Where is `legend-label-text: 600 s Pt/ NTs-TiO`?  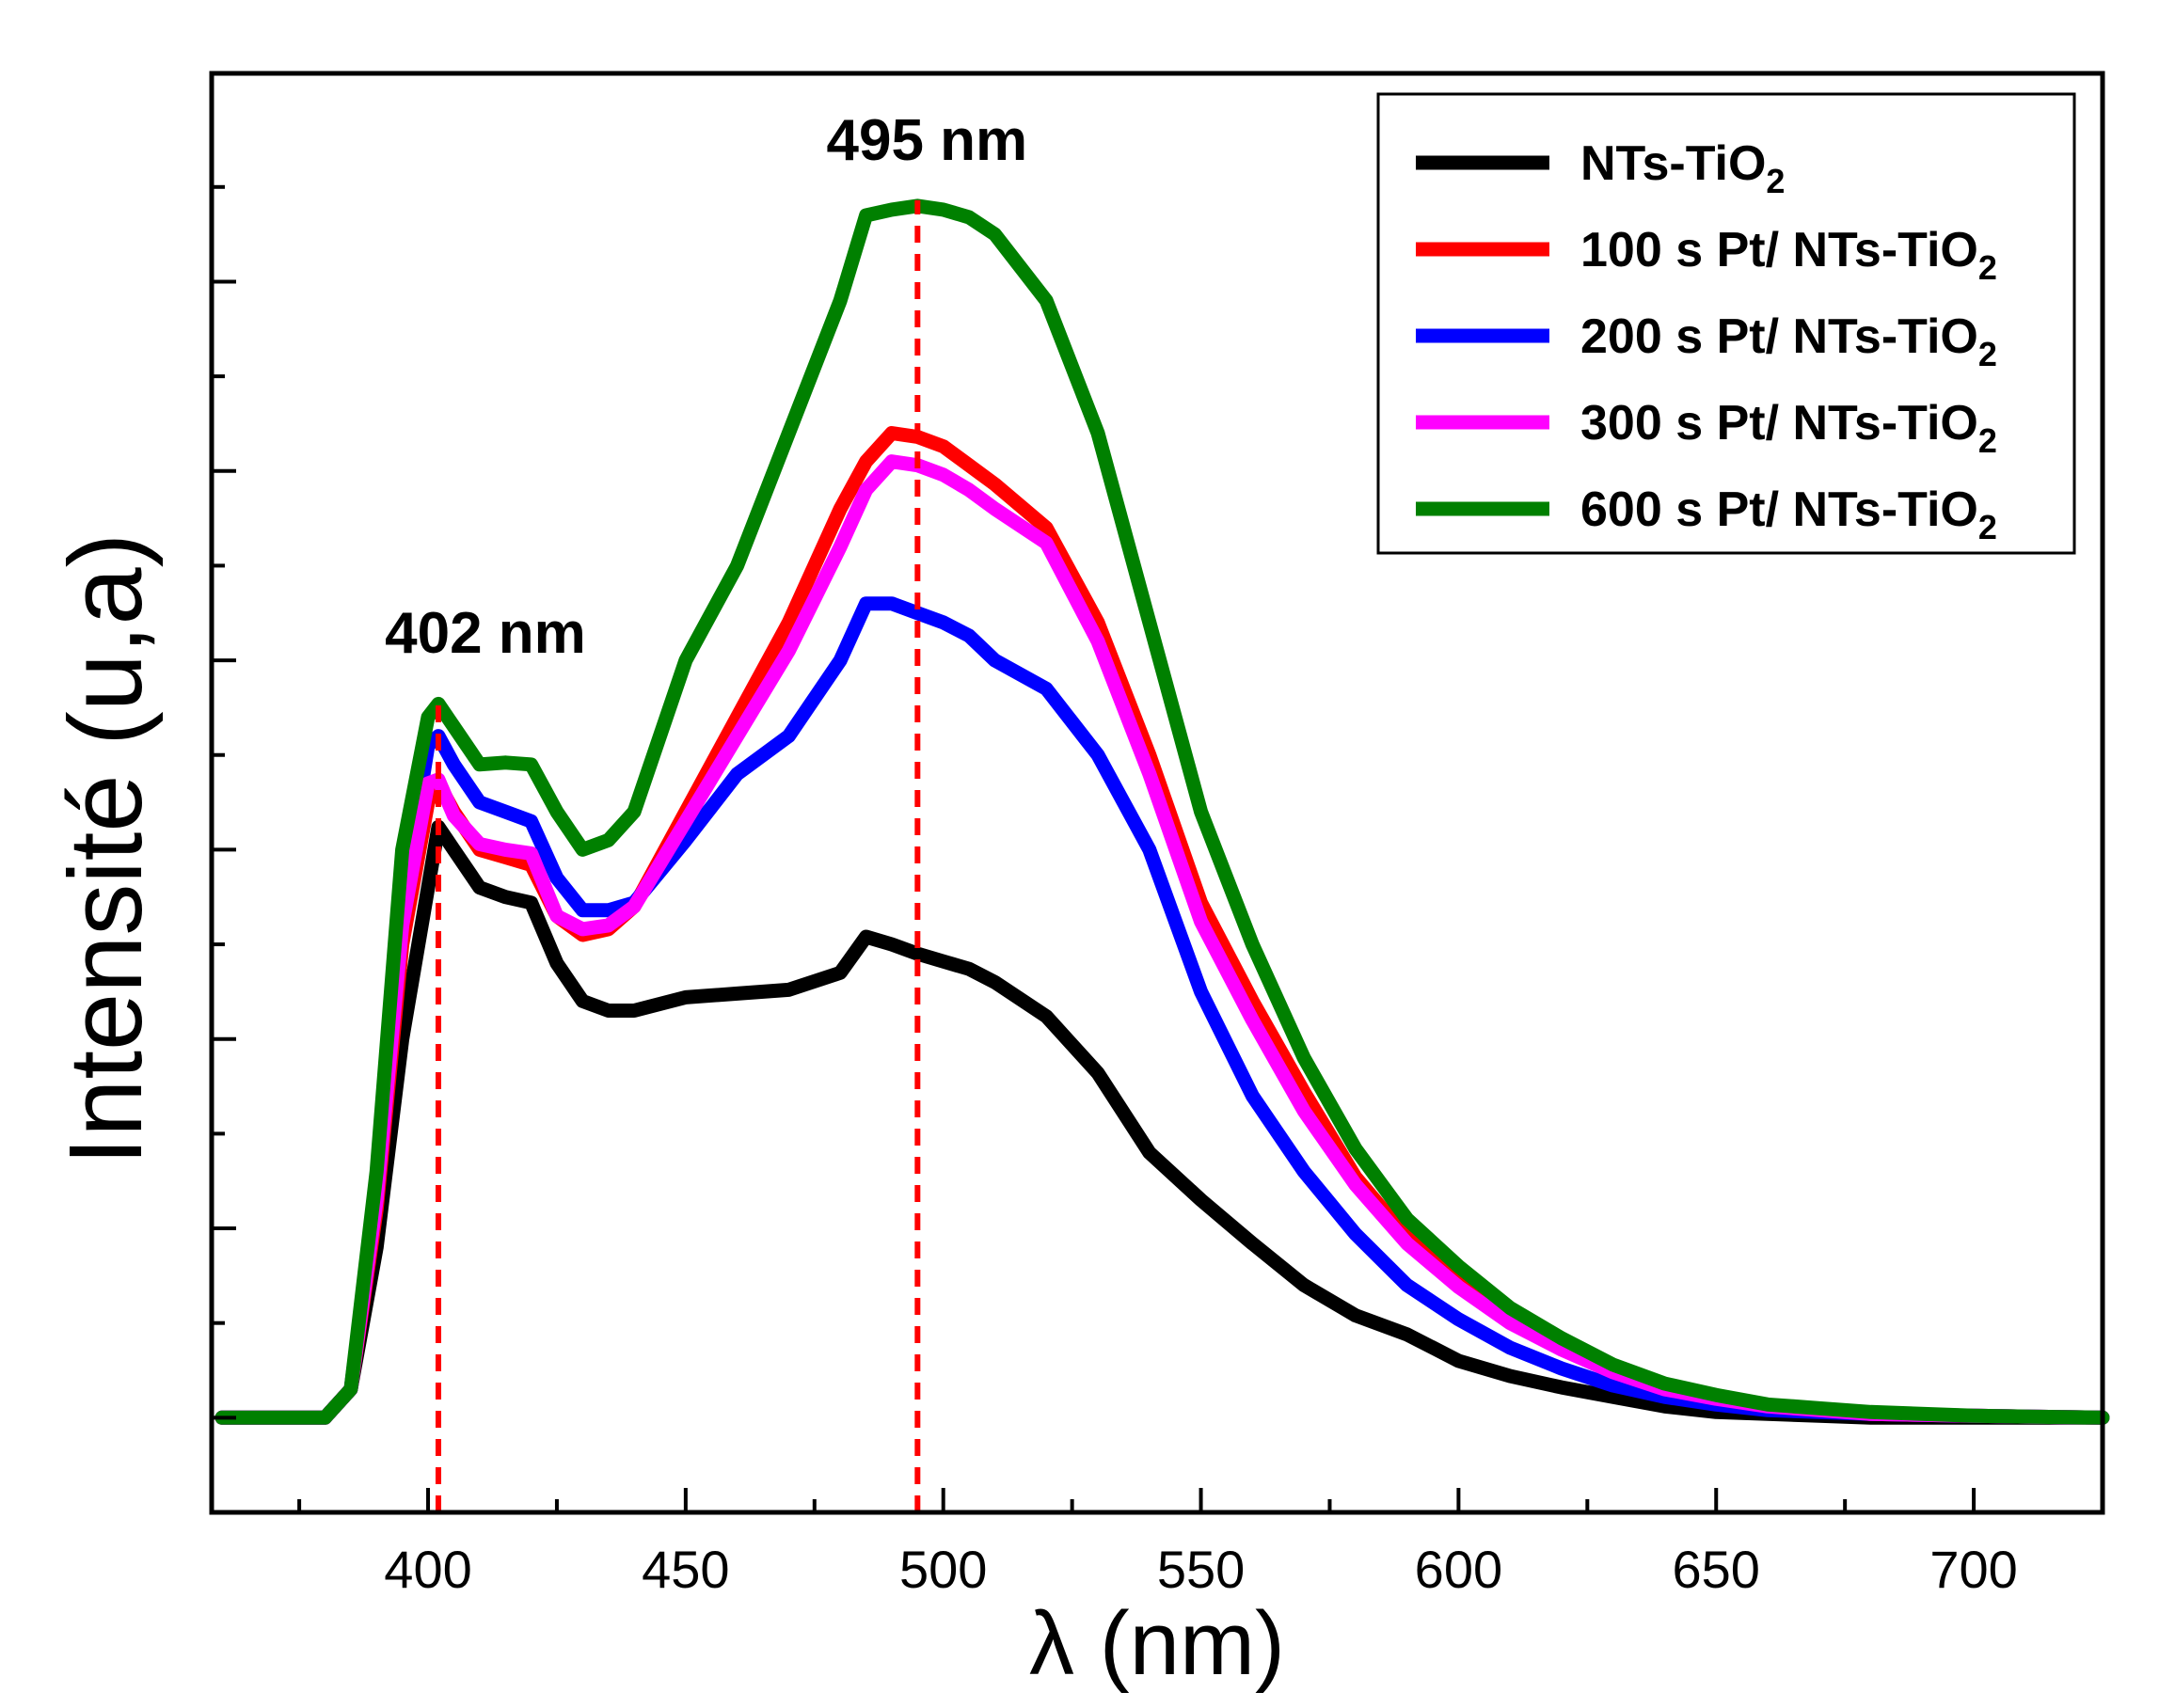
legend-label-text: 600 s Pt/ NTs-TiO is located at coordinates (1779, 509).